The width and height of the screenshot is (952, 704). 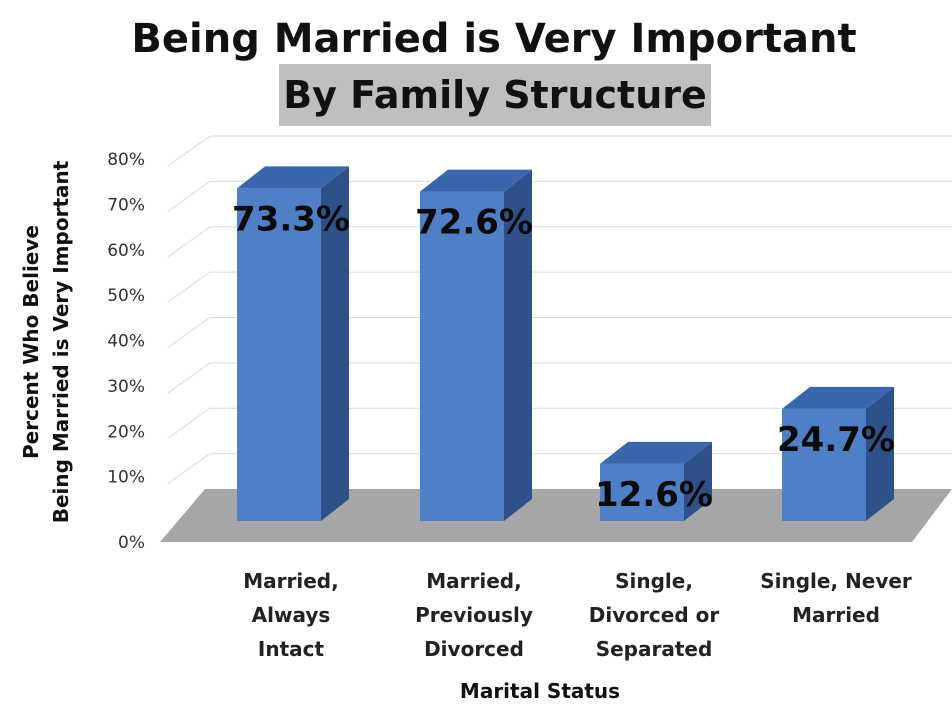 What do you see at coordinates (540, 691) in the screenshot?
I see `x-axis-title: Marital Status` at bounding box center [540, 691].